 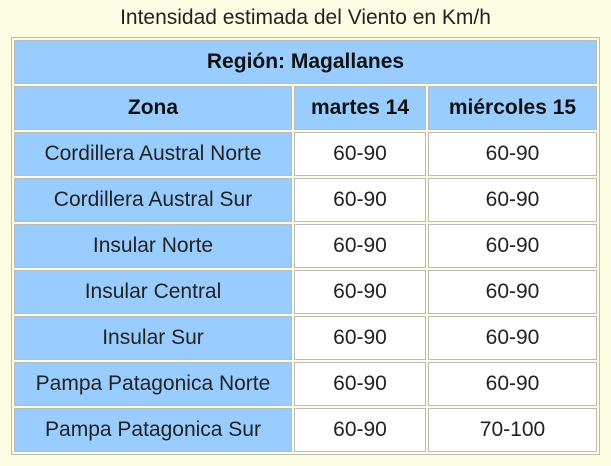 I want to click on region-cell: Región: Magallanes, so click(x=305, y=62).